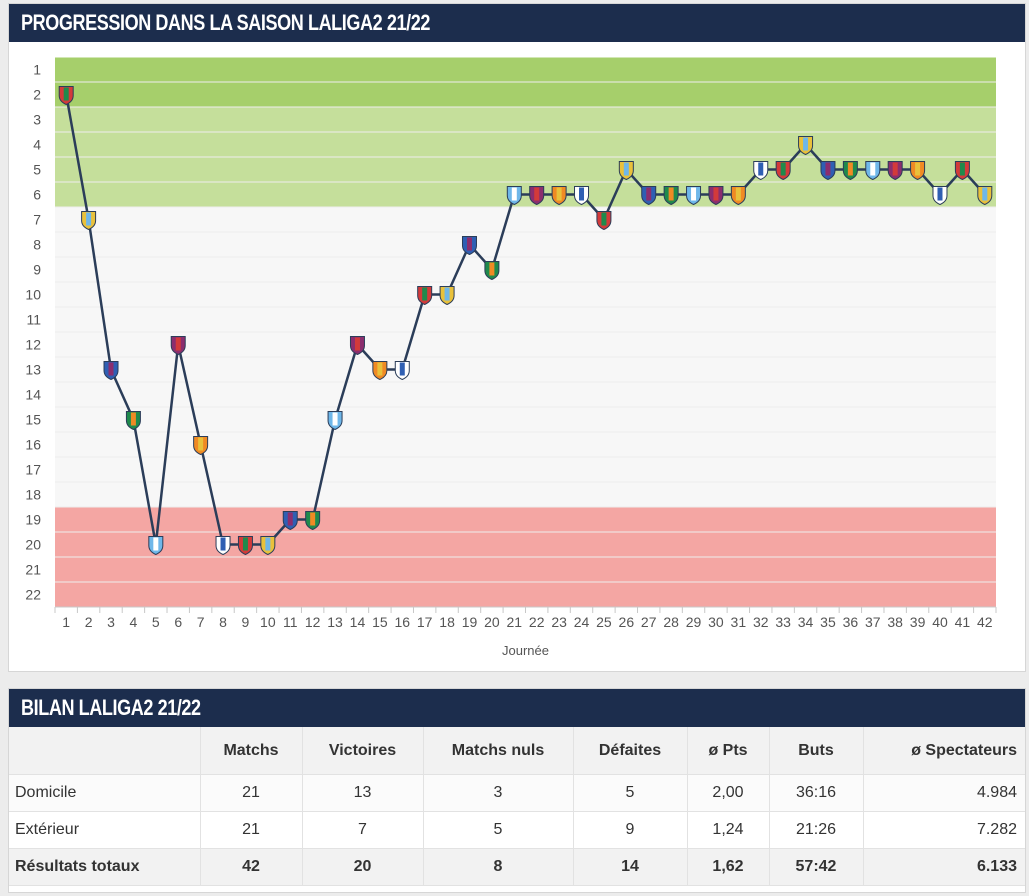 The width and height of the screenshot is (1029, 896). I want to click on y-tick-label: 20, so click(33, 545).